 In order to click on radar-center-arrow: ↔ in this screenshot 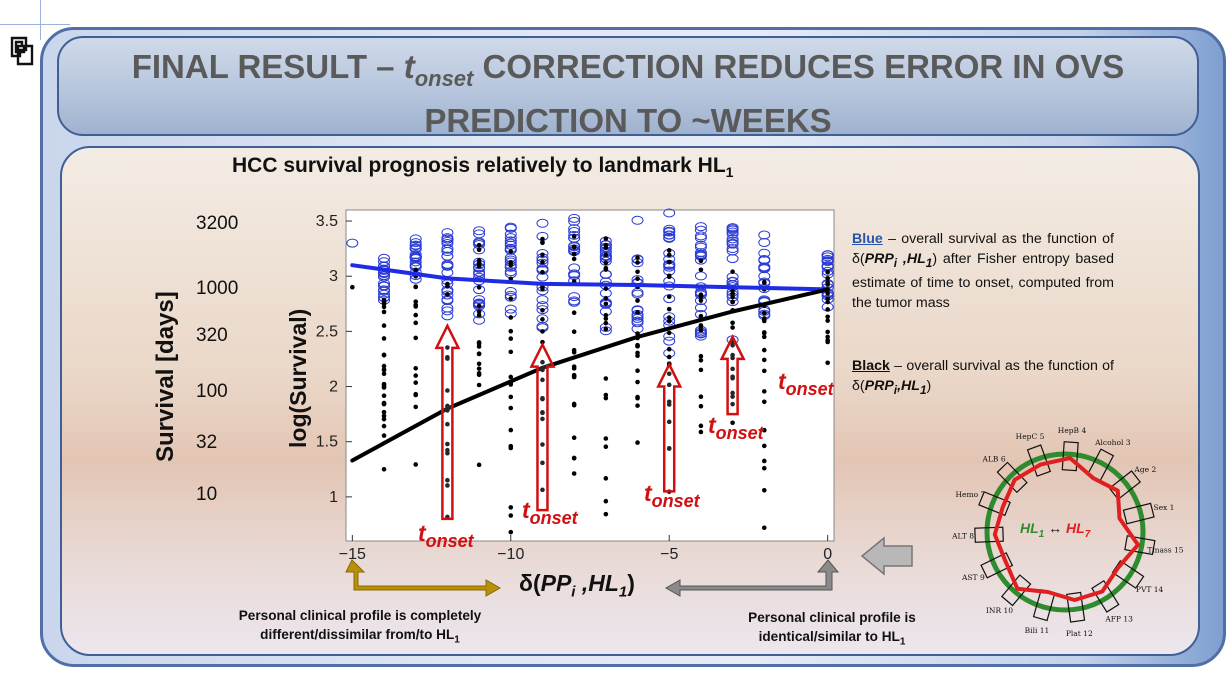, I will do `click(1055, 528)`.